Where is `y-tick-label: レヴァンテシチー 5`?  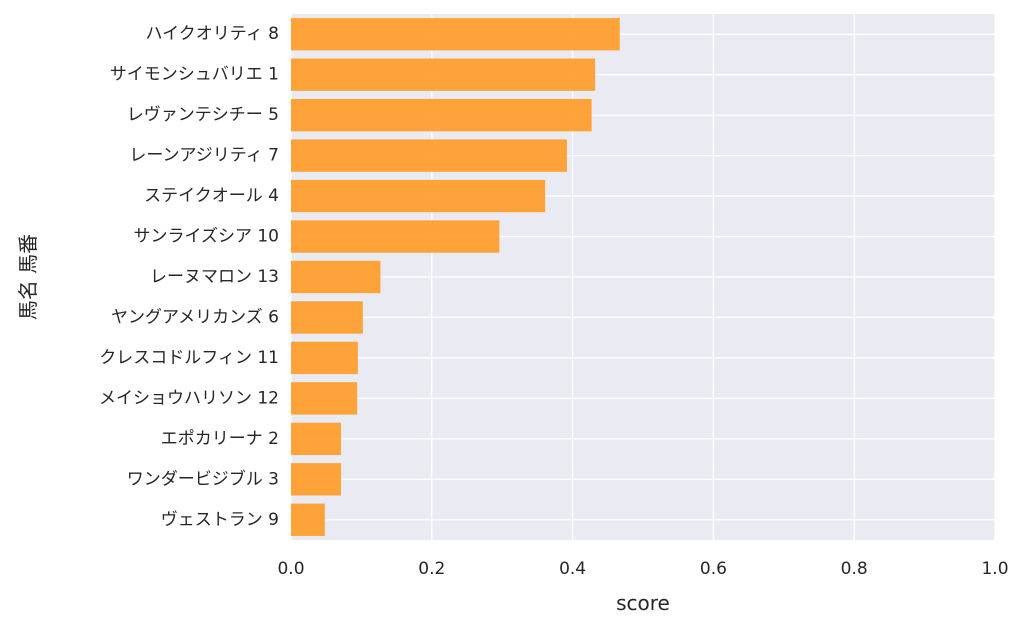 y-tick-label: レヴァンテシチー 5 is located at coordinates (203, 115).